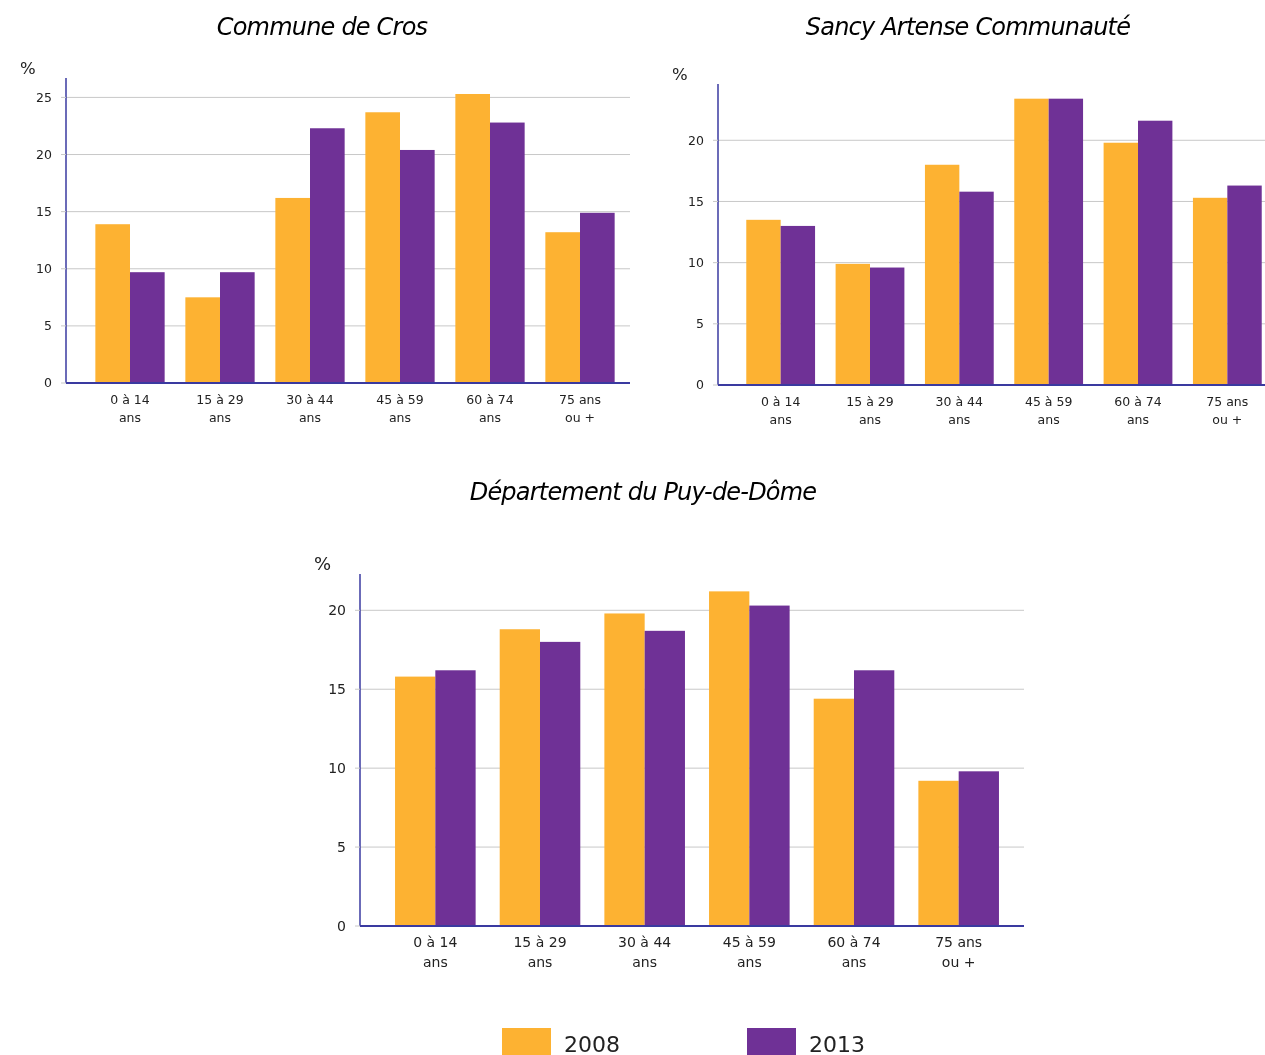 This screenshot has height=1055, width=1265. Describe the element at coordinates (592, 1043) in the screenshot. I see `legend-label: 2008` at that location.